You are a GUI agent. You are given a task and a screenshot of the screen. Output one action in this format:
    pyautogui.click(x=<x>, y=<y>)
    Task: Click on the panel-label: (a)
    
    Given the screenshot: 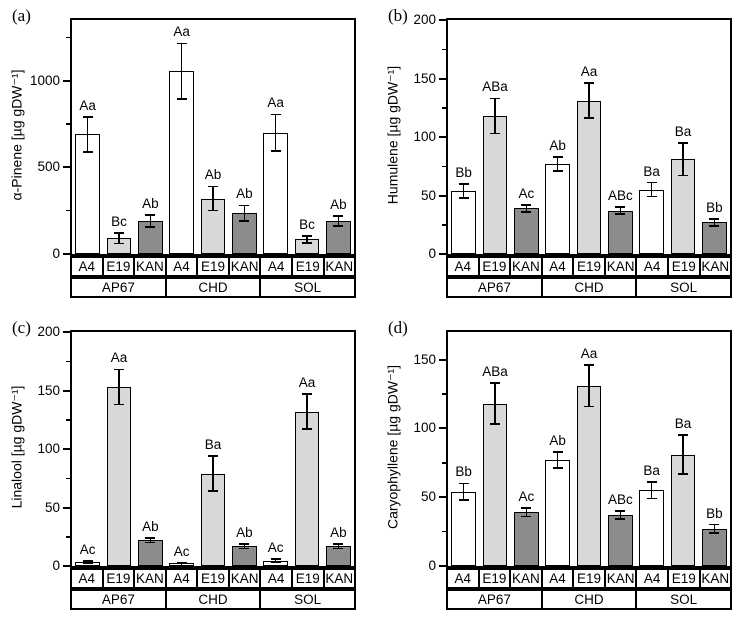 What is the action you would take?
    pyautogui.click(x=21, y=15)
    